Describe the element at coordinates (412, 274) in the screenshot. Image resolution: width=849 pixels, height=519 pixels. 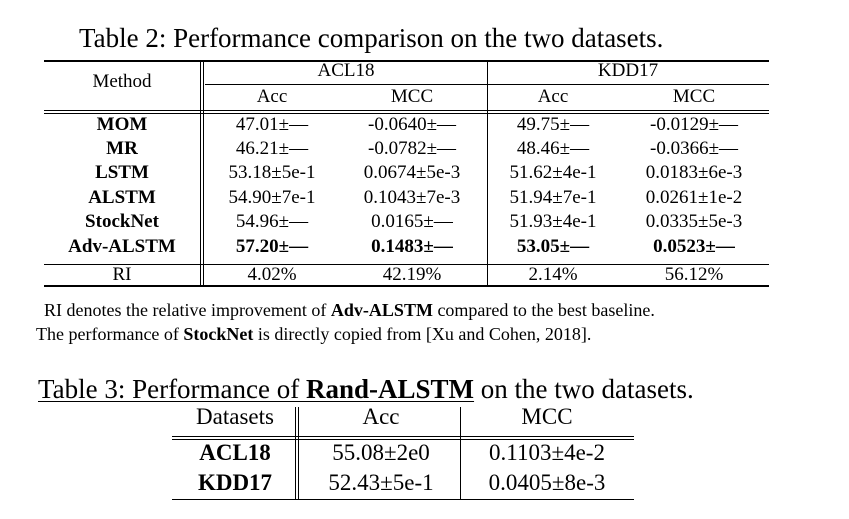
I see `ri-mcc-acl18: 42.19%` at that location.